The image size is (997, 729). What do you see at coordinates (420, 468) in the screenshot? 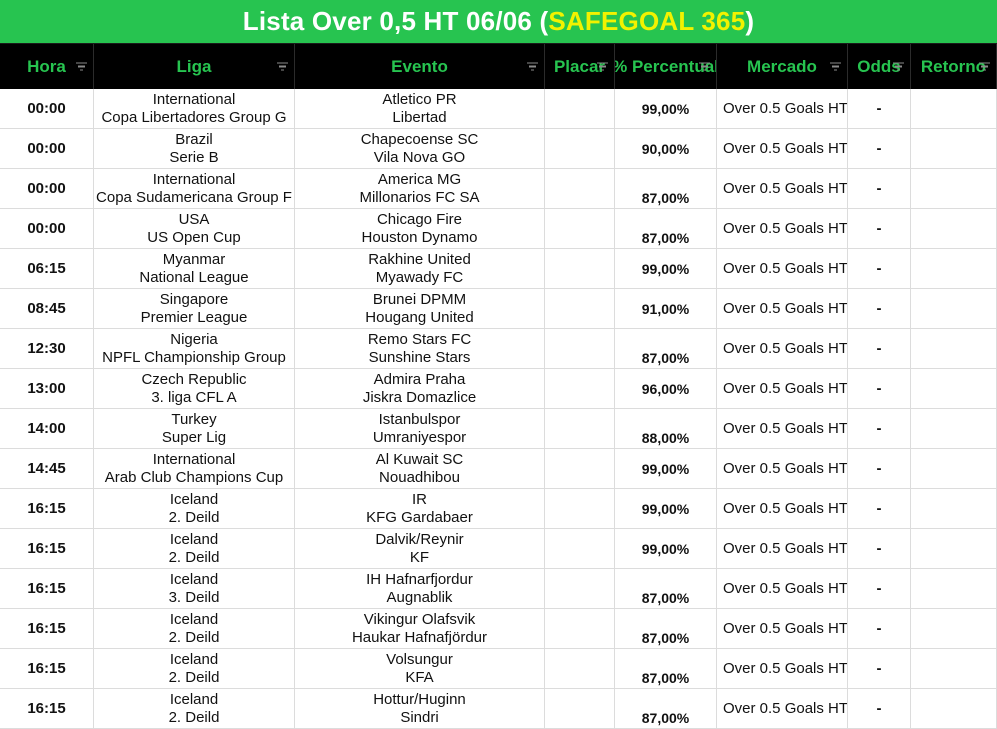
I see `cell-evento: Al Kuwait SC Nouadhibou` at bounding box center [420, 468].